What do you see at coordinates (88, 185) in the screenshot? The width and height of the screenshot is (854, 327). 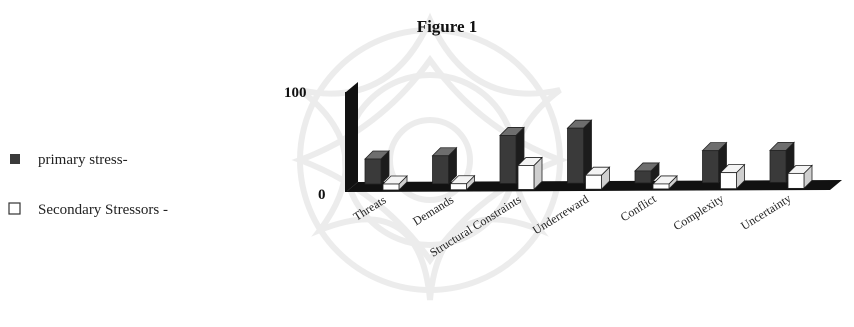 I see `legend: primary stress- Secondary Stressors -` at bounding box center [88, 185].